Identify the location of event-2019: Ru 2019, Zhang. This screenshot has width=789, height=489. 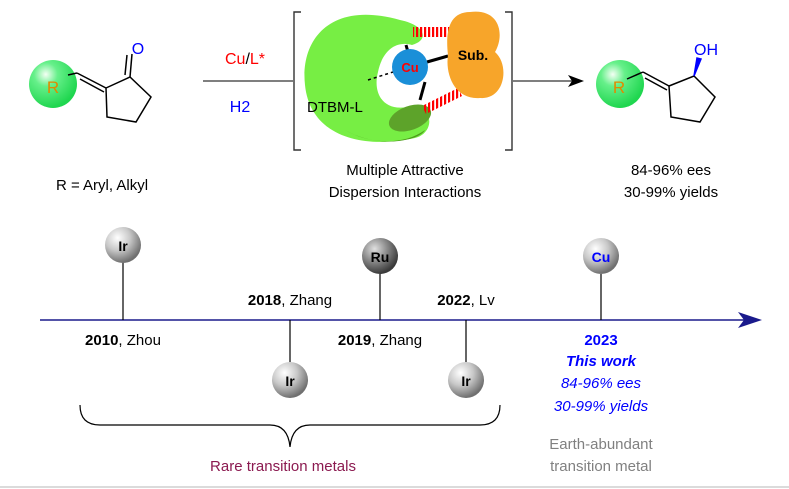
(380, 293).